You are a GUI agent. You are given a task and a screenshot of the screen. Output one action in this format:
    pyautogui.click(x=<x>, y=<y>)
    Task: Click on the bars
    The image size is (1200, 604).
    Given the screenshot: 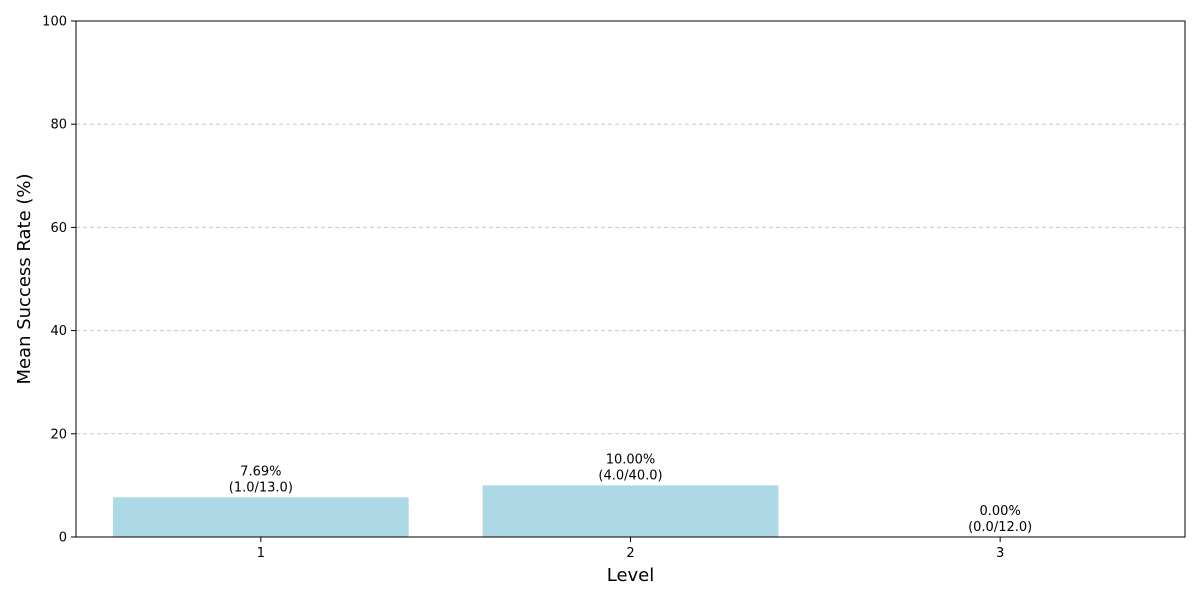 What is the action you would take?
    pyautogui.click(x=445, y=511)
    